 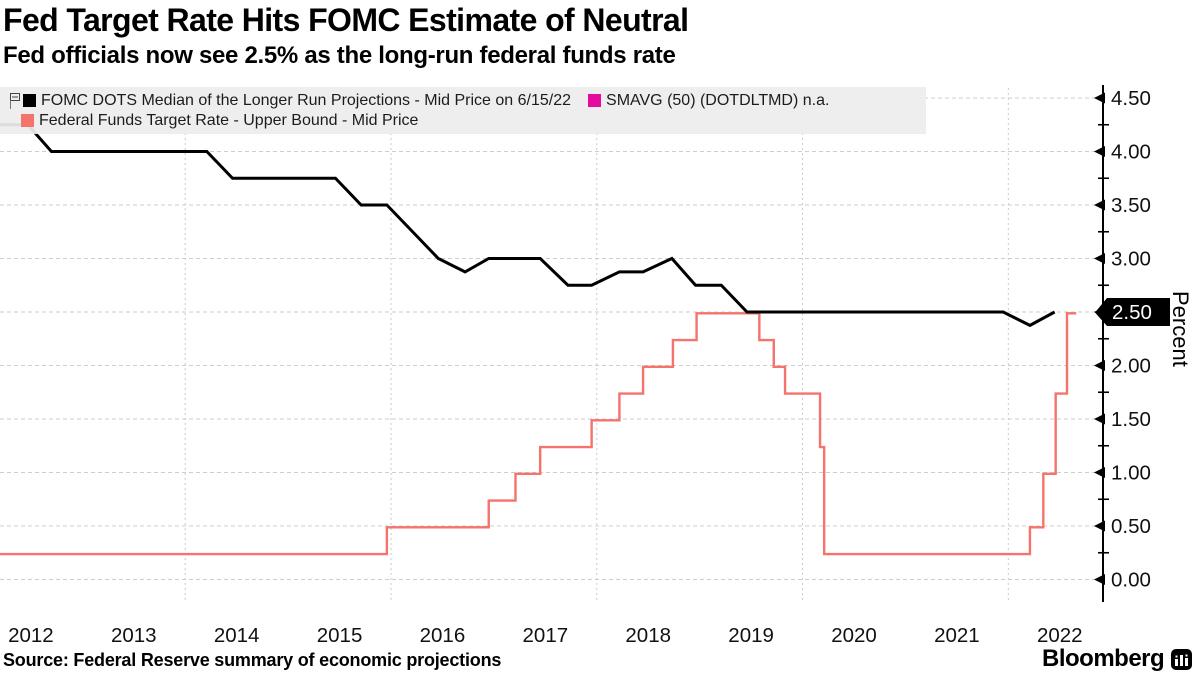 I want to click on x-year-label: 2012, so click(x=31, y=635).